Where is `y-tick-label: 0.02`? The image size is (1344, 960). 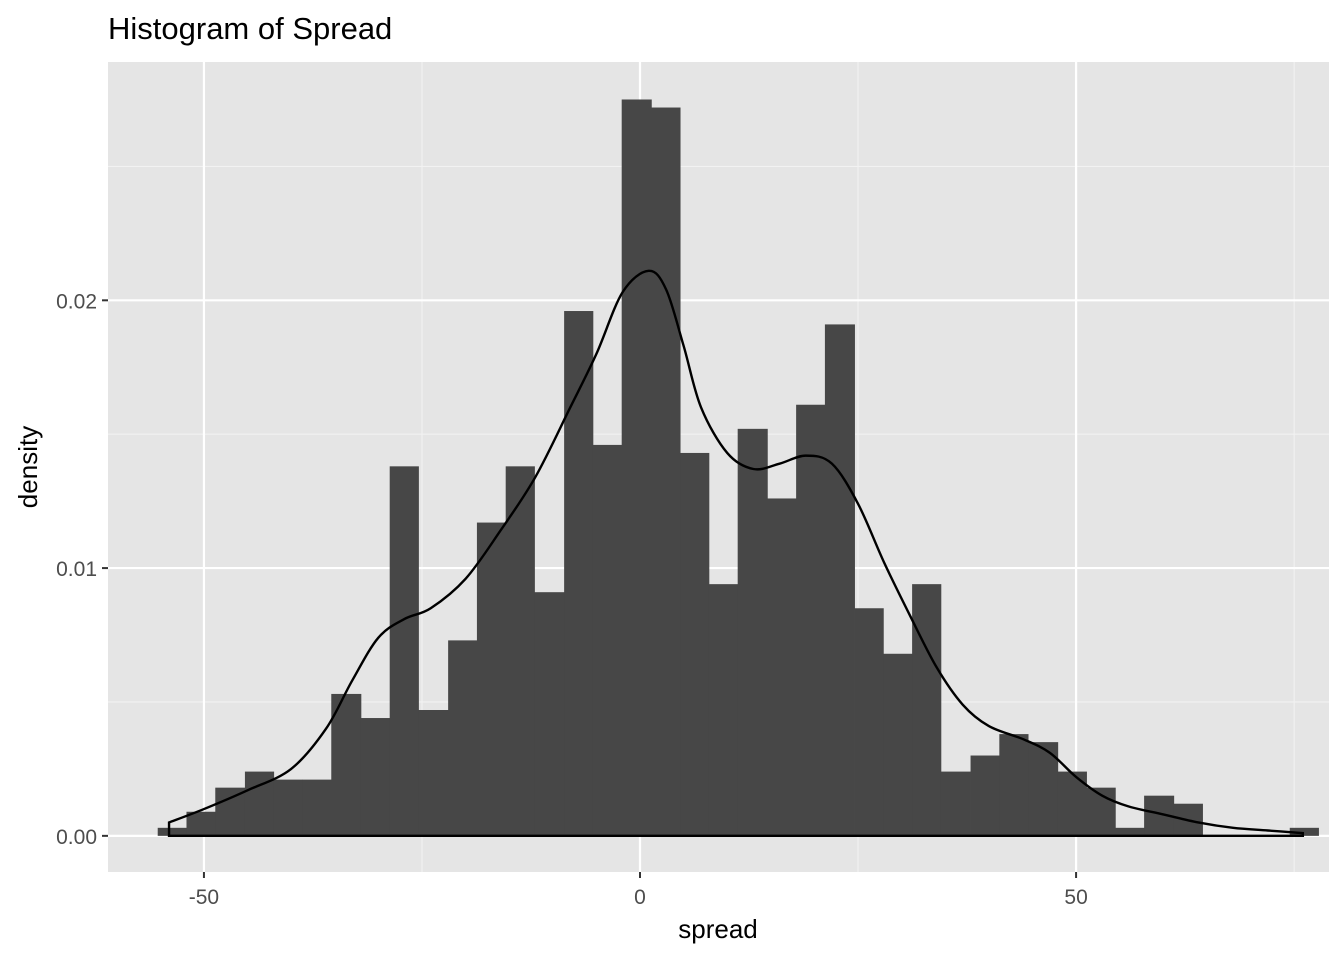 y-tick-label: 0.02 is located at coordinates (76, 301).